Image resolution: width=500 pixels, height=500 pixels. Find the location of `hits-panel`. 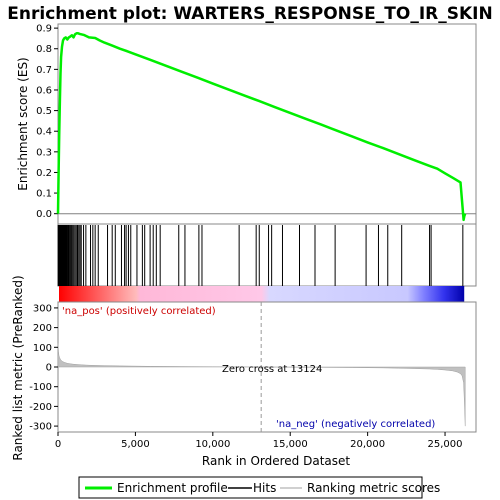

hits-panel is located at coordinates (267, 262).